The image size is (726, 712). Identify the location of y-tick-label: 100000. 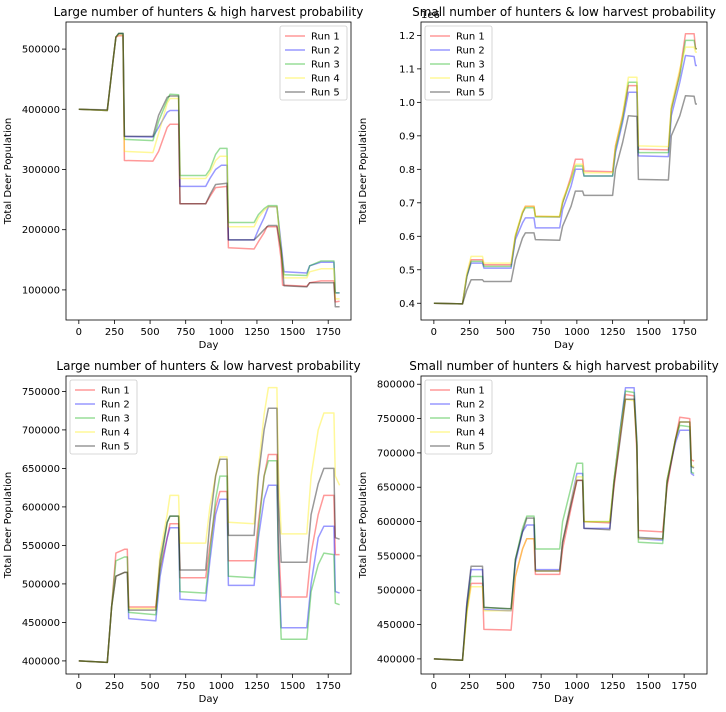
(41, 290).